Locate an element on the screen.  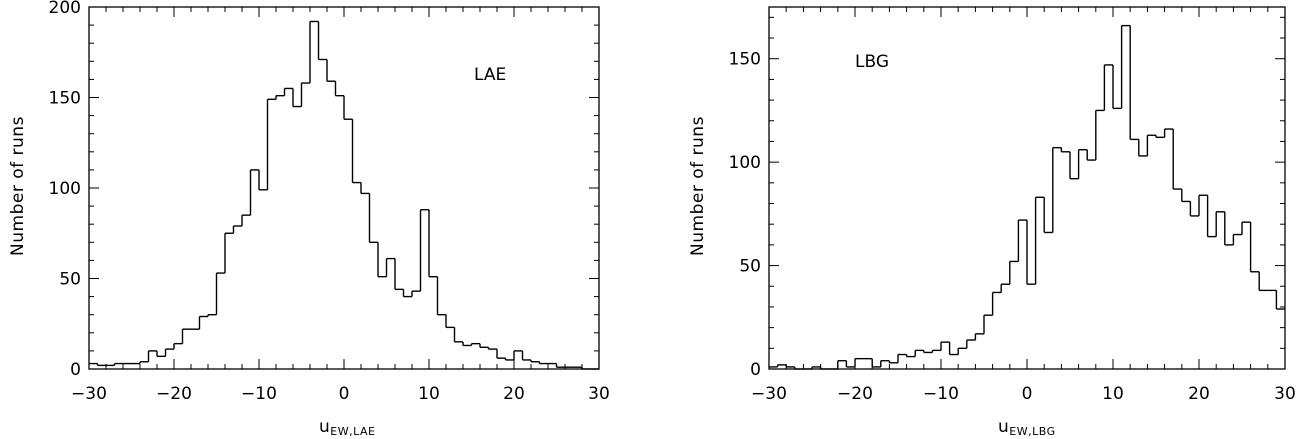
x-axis-title: uEW,LBG is located at coordinates (1027, 427).